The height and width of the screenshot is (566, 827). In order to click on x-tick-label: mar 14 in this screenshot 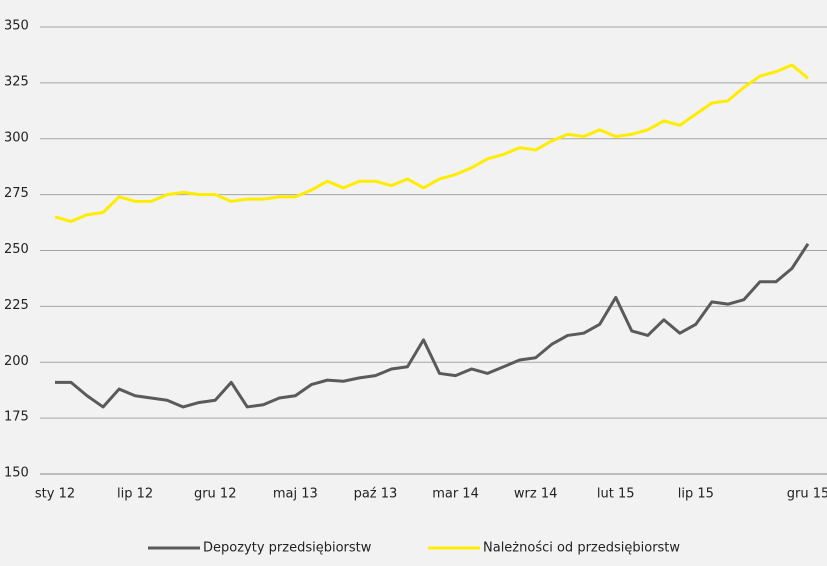, I will do `click(455, 494)`.